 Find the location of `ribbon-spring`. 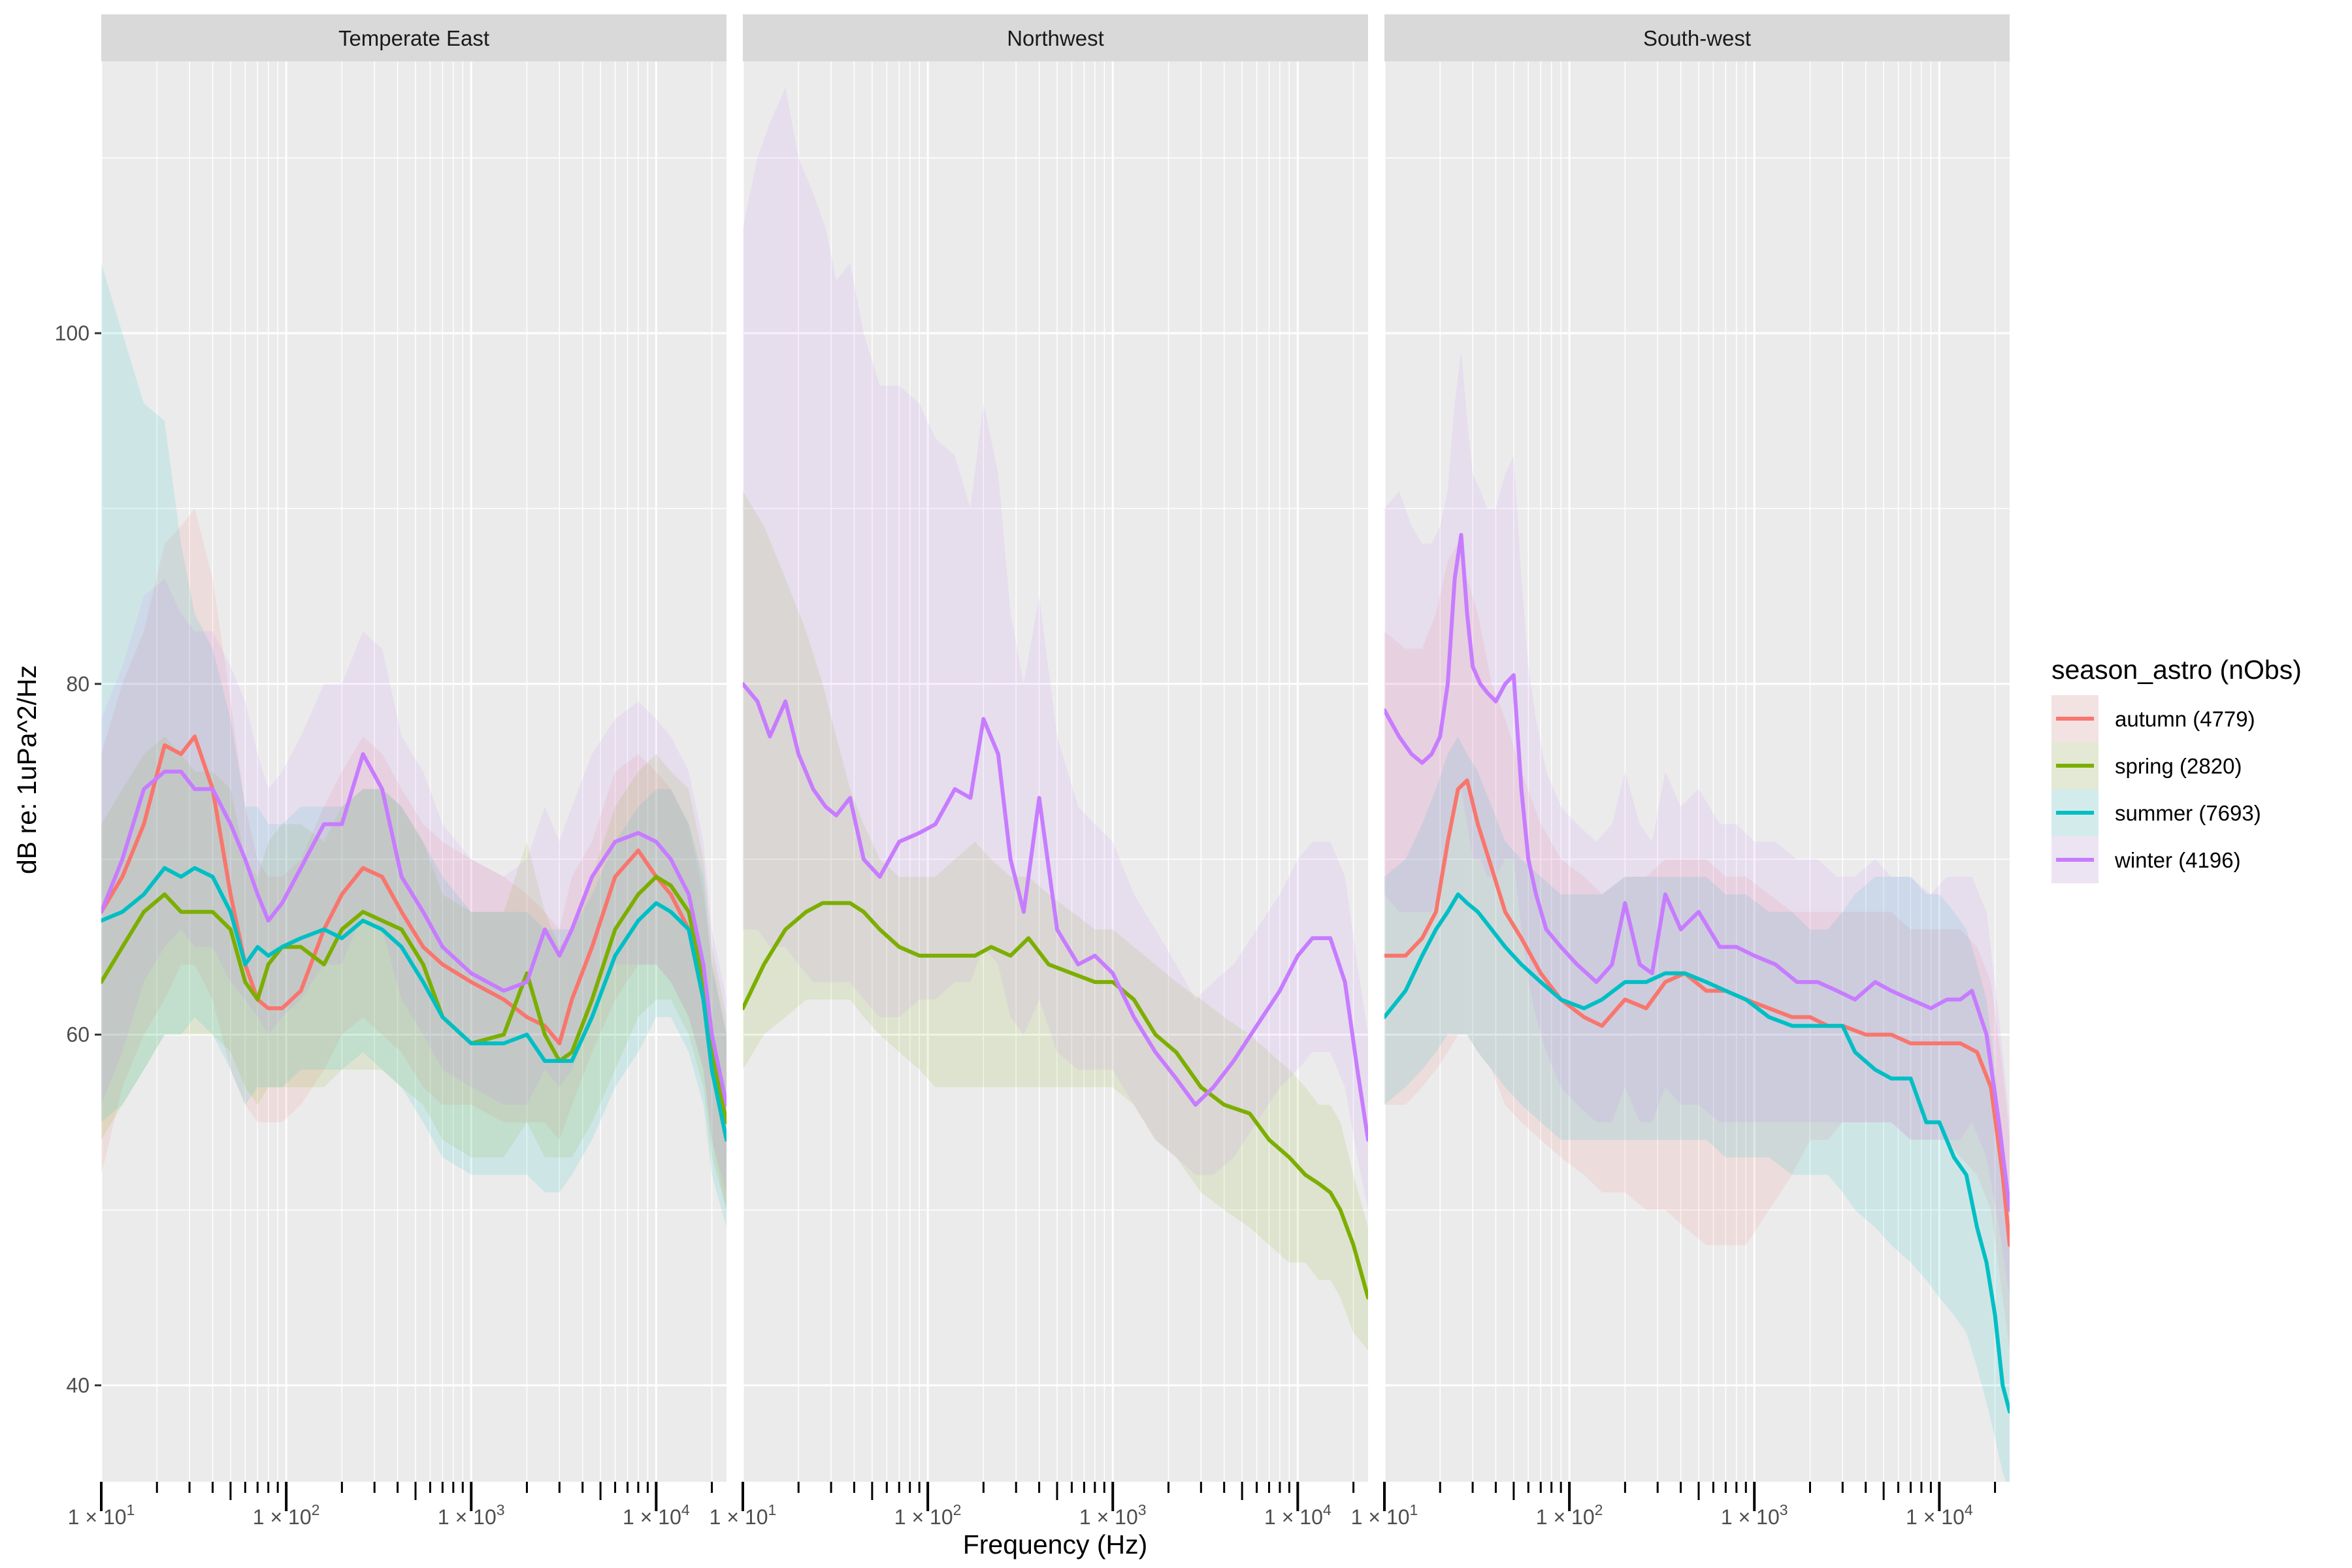

ribbon-spring is located at coordinates (414, 973).